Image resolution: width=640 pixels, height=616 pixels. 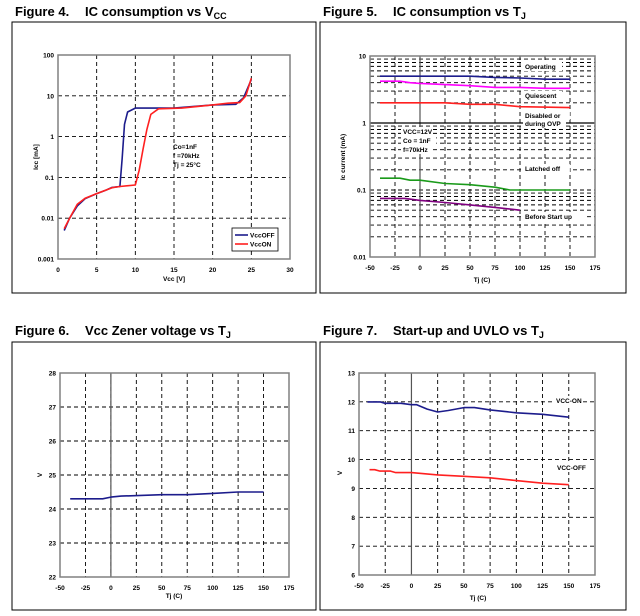 What do you see at coordinates (468, 409) in the screenshot?
I see `series-line-vcc-on` at bounding box center [468, 409].